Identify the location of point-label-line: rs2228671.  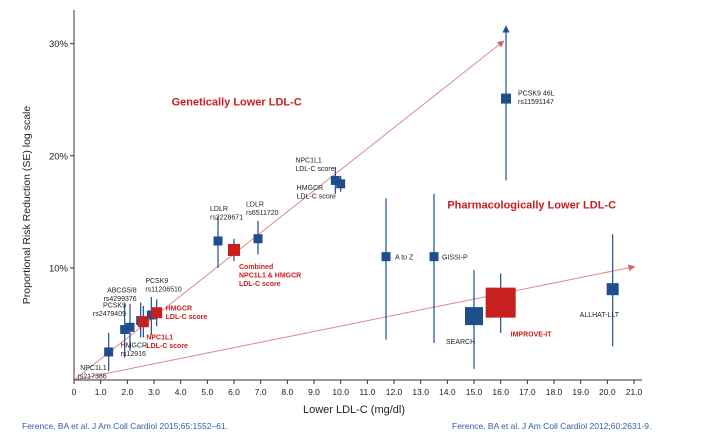
(226, 217).